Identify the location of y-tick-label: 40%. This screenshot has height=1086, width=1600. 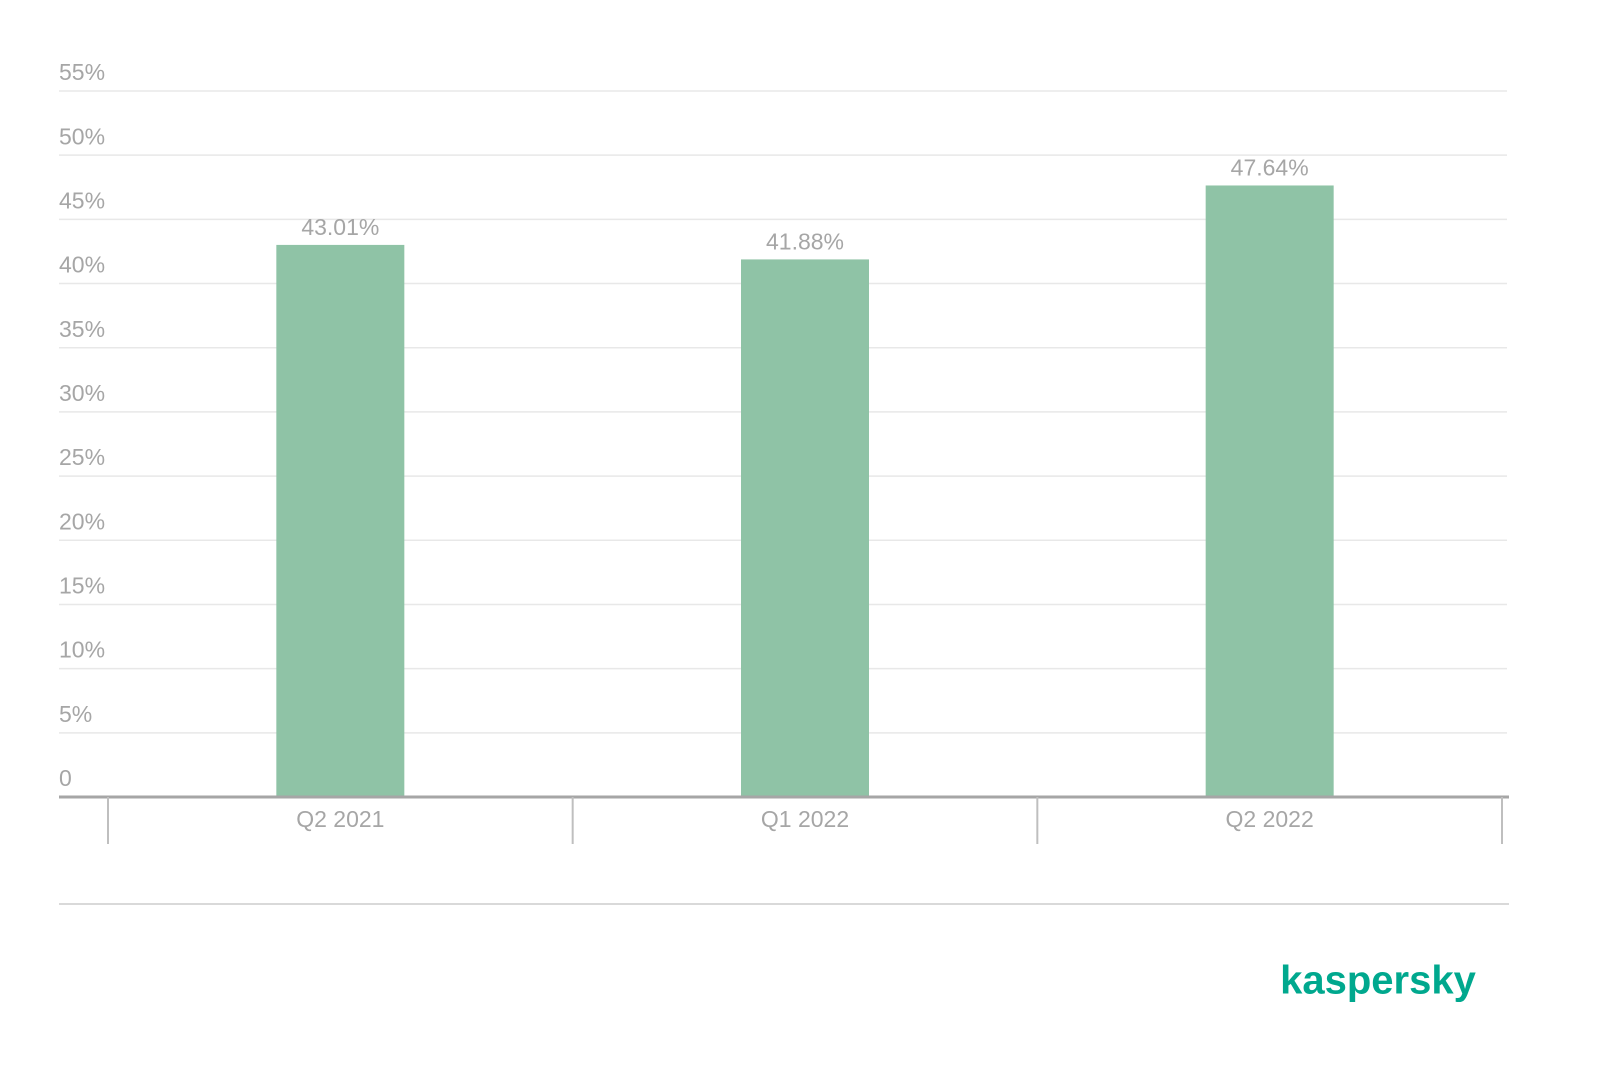
(82, 265).